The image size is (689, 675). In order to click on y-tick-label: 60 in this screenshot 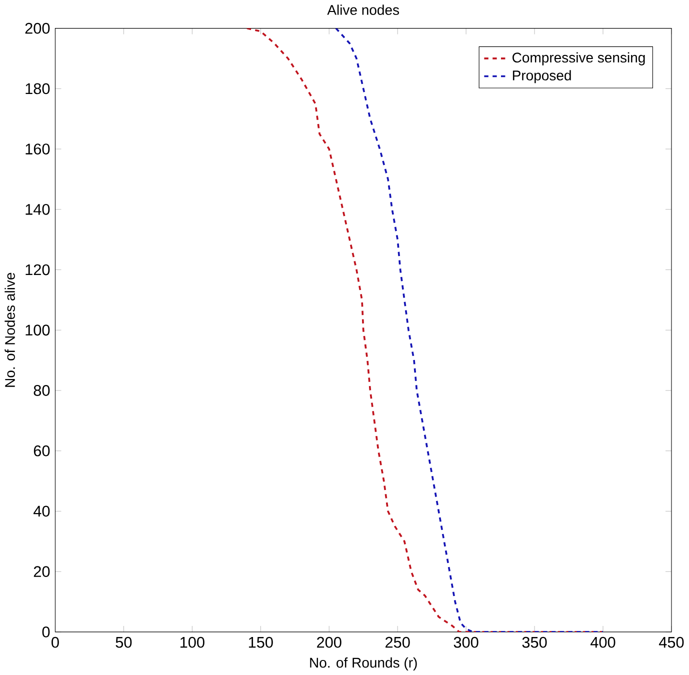, I will do `click(42, 450)`.